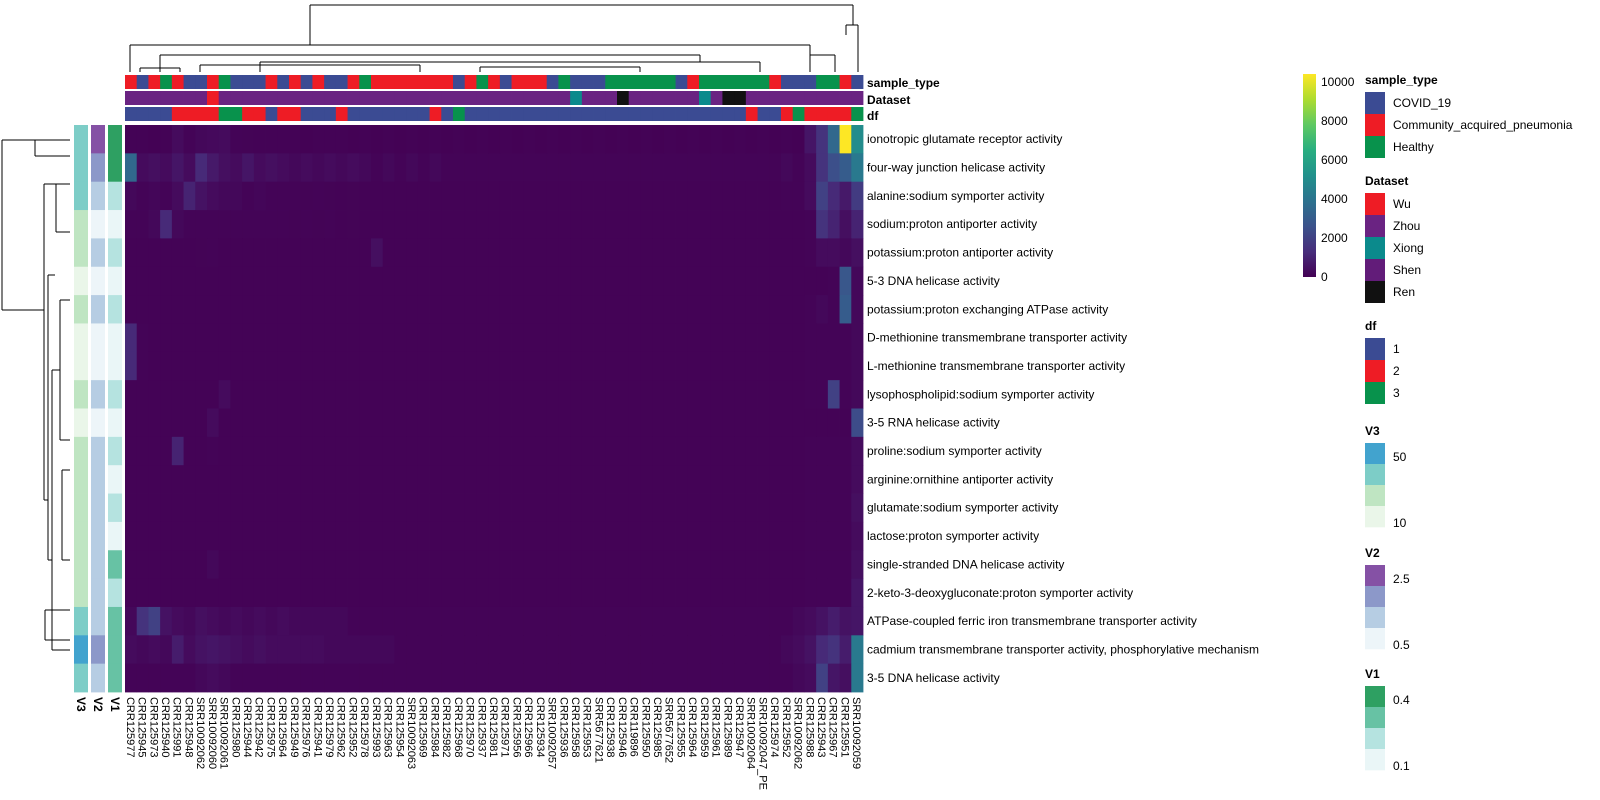  Describe the element at coordinates (727, 727) in the screenshot. I see `column-label: CRR125989` at that location.